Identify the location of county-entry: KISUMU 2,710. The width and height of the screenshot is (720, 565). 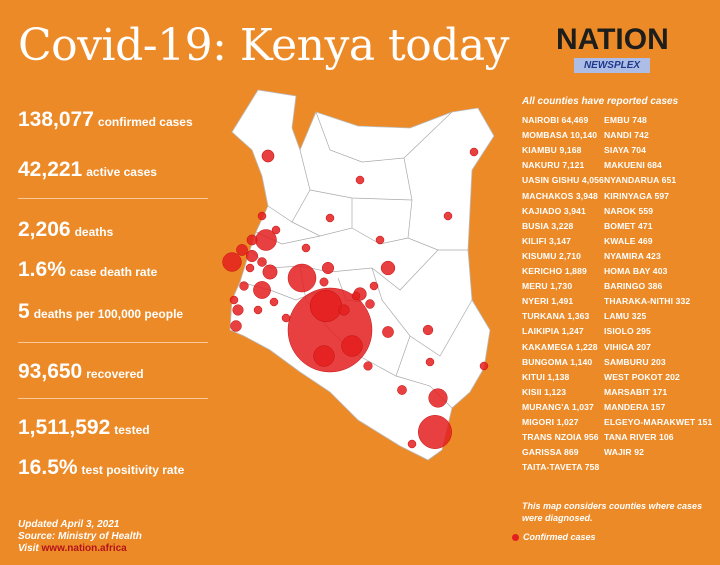
(551, 255).